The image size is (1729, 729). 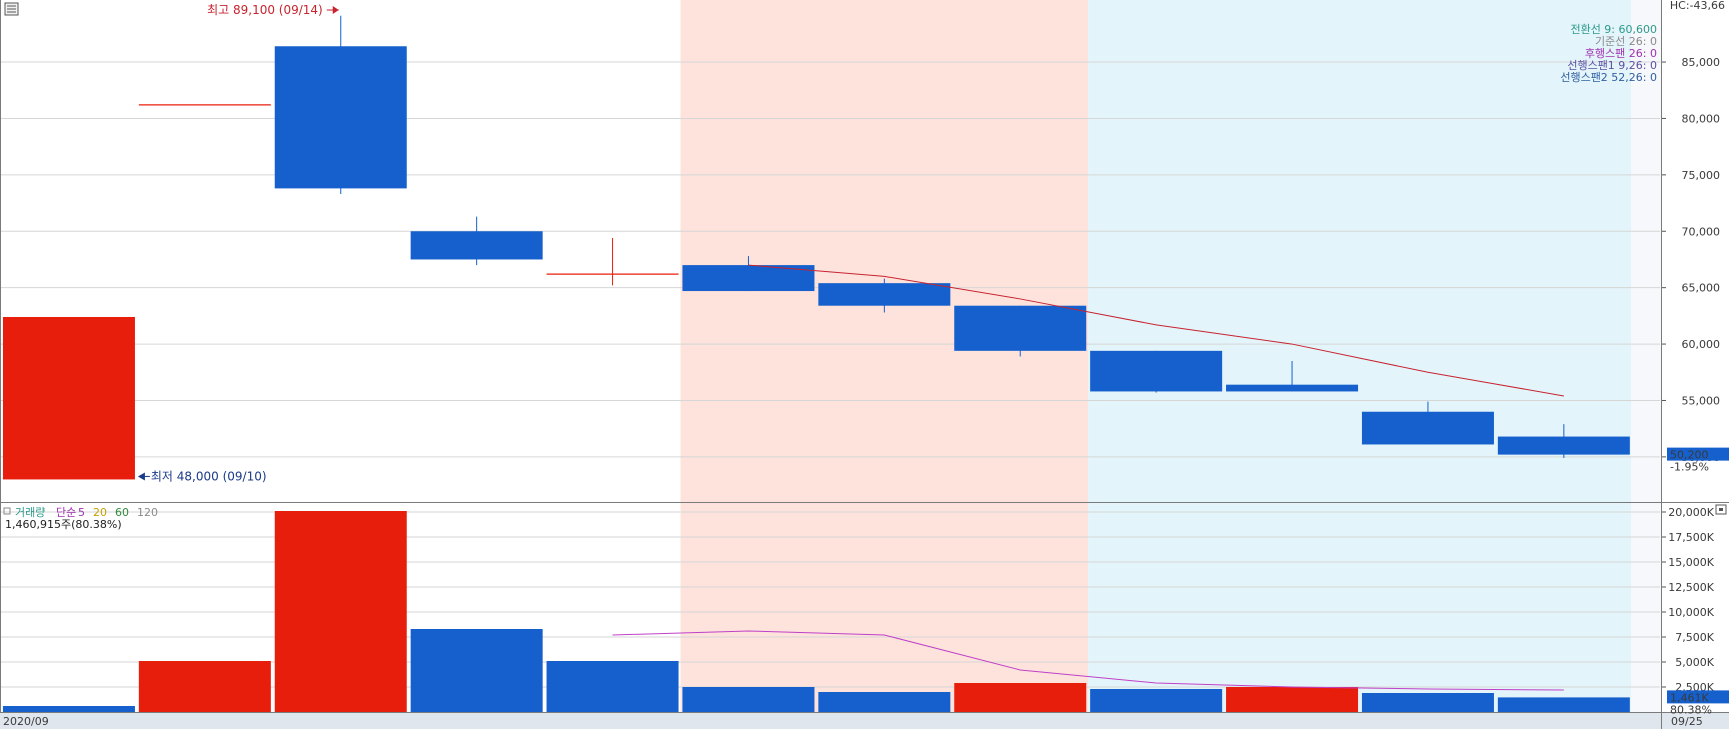 What do you see at coordinates (1701, 231) in the screenshot?
I see `price-tick-label: 70,000` at bounding box center [1701, 231].